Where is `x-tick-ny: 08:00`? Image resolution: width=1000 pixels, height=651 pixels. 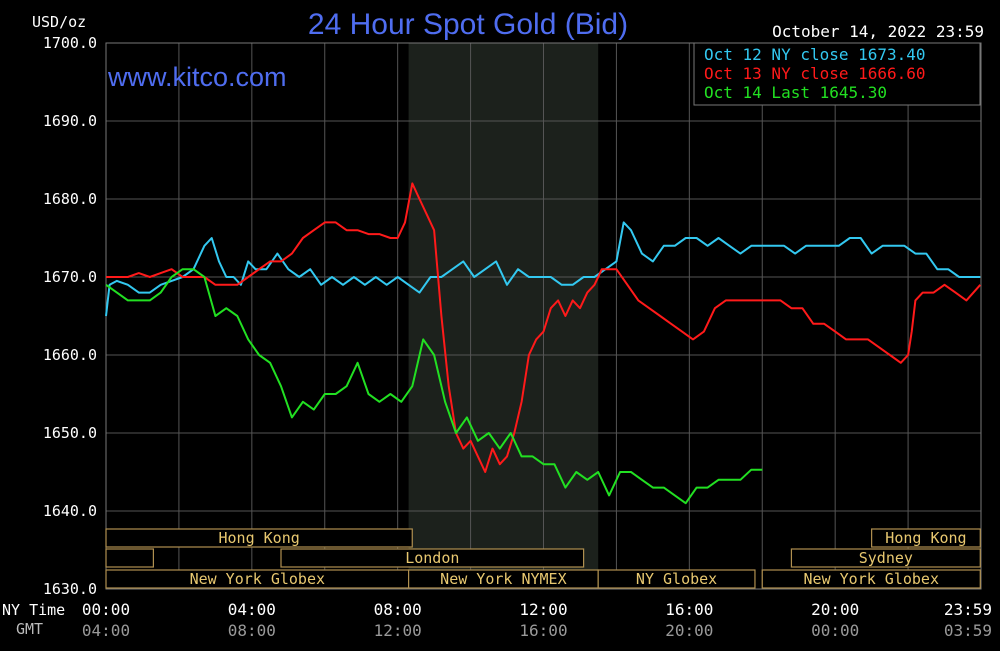 x-tick-ny: 08:00 is located at coordinates (398, 609).